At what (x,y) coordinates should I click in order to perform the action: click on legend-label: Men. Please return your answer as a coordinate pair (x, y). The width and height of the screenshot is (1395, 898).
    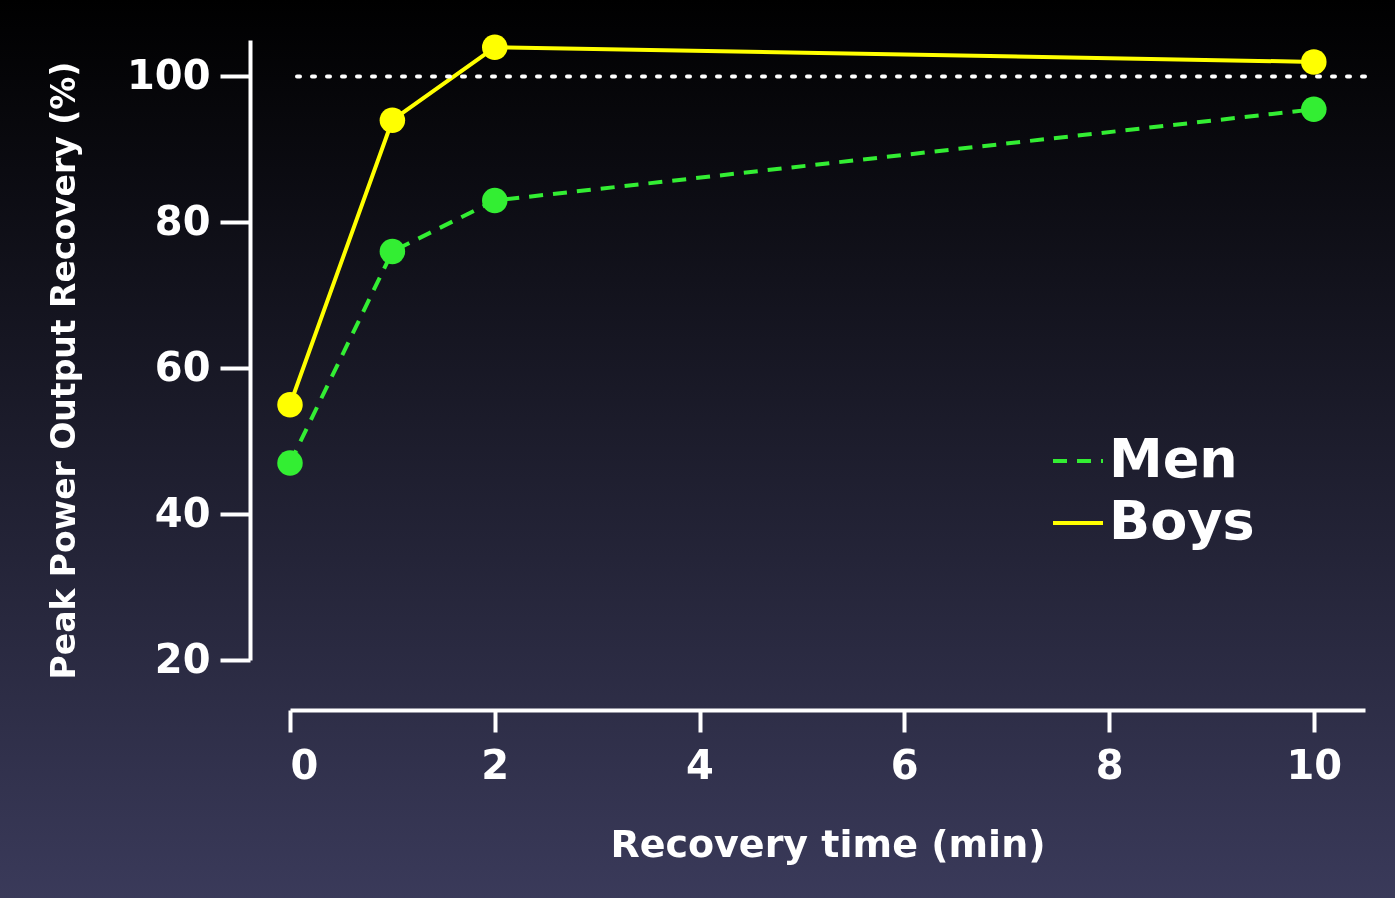
    Looking at the image, I should click on (1173, 458).